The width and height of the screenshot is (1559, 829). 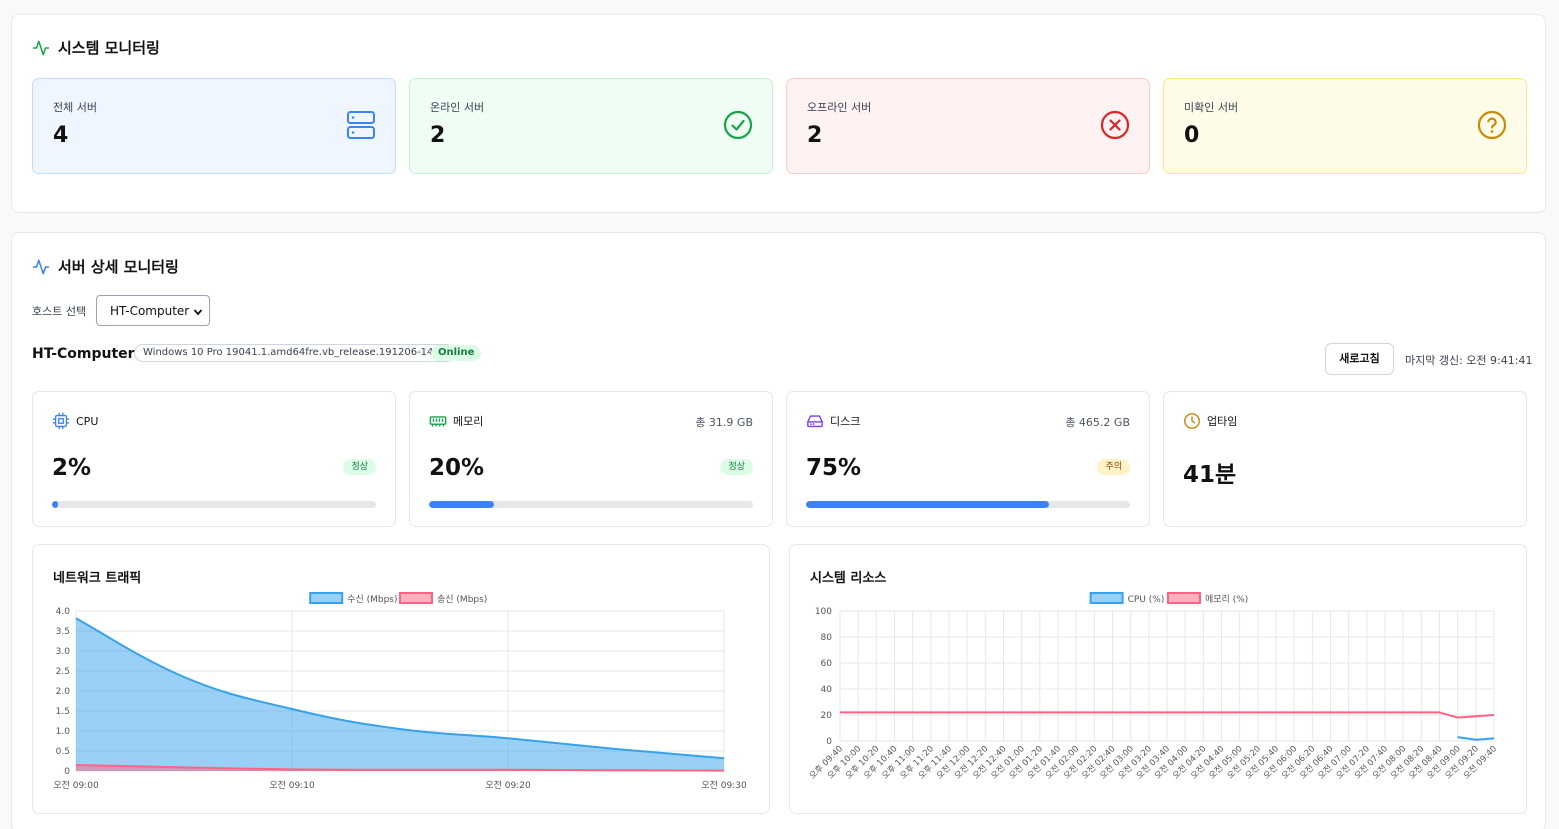 What do you see at coordinates (968, 126) in the screenshot?
I see `stat-card: 오프라인 서버 2` at bounding box center [968, 126].